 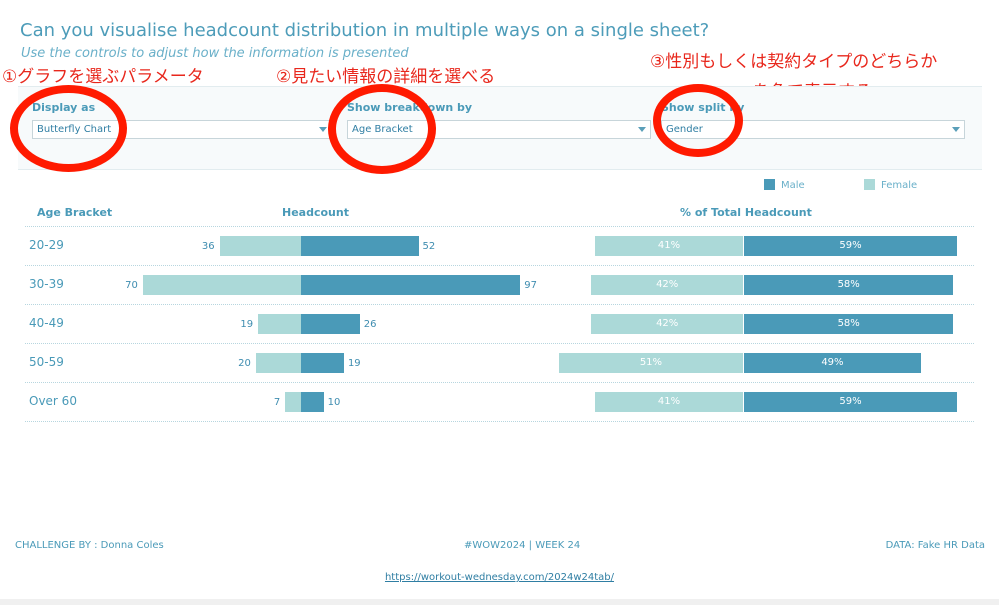 What do you see at coordinates (429, 246) in the screenshot?
I see `male-headcount-label: 52` at bounding box center [429, 246].